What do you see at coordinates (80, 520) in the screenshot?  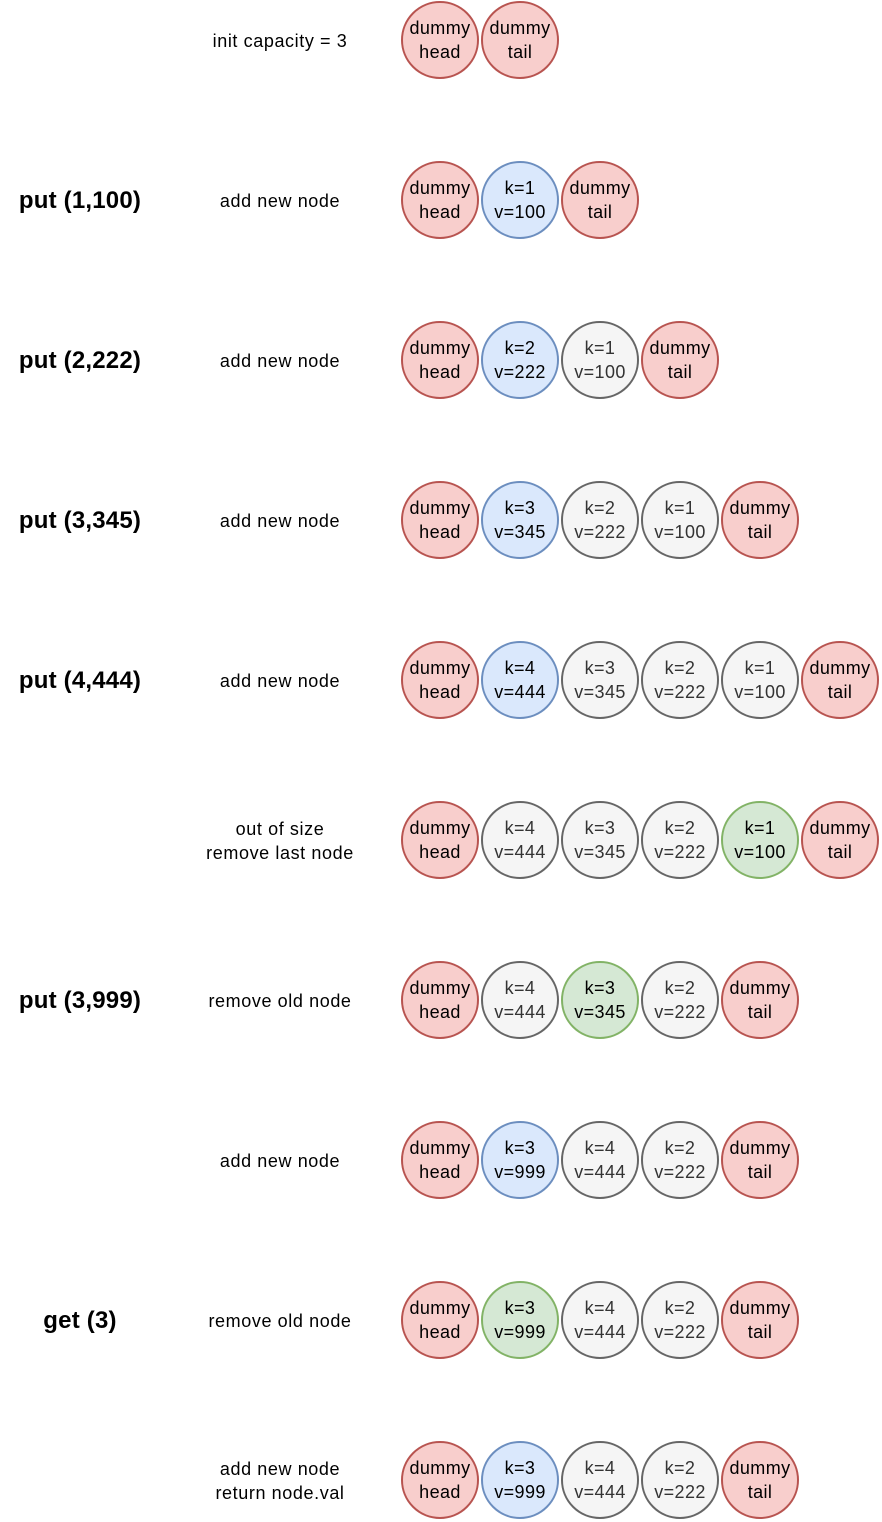 I see `operation-label: put (3,345)` at bounding box center [80, 520].